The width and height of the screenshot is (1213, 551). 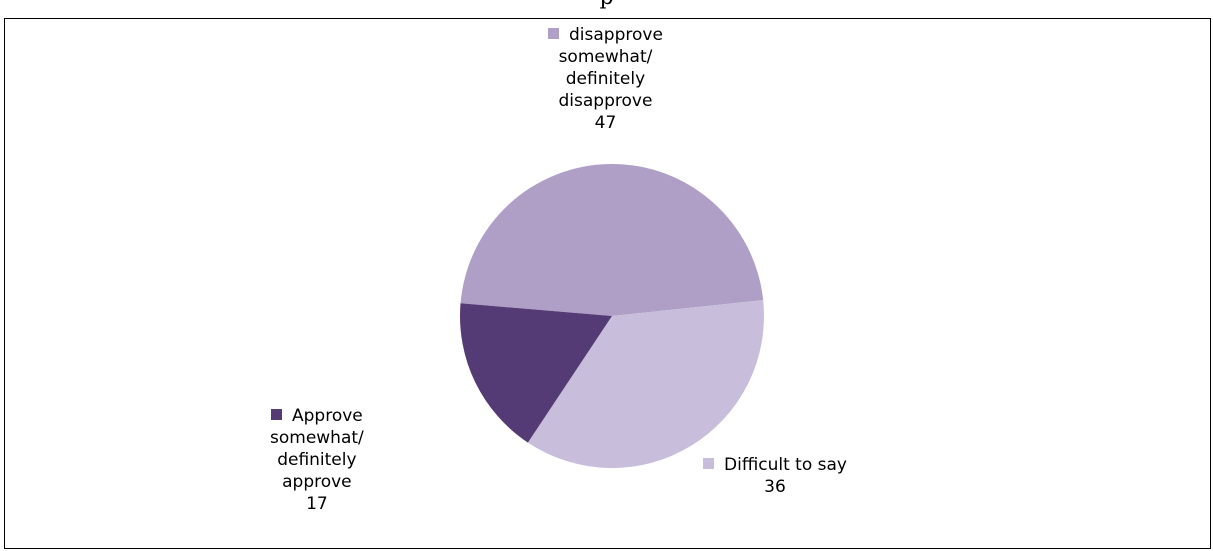 What do you see at coordinates (775, 476) in the screenshot?
I see `data-label-difficult-to-say: Difficult to say 36` at bounding box center [775, 476].